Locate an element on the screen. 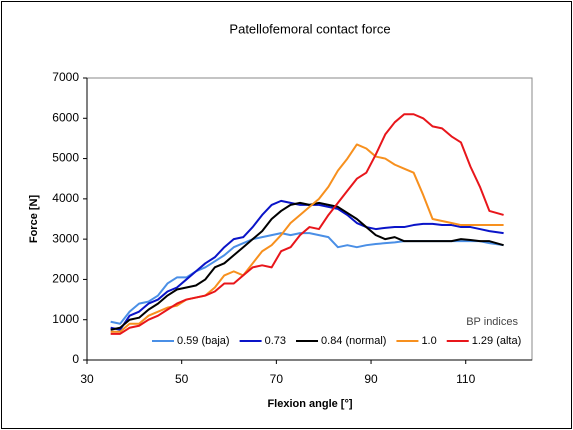  legend-title: BP indices is located at coordinates (492, 322).